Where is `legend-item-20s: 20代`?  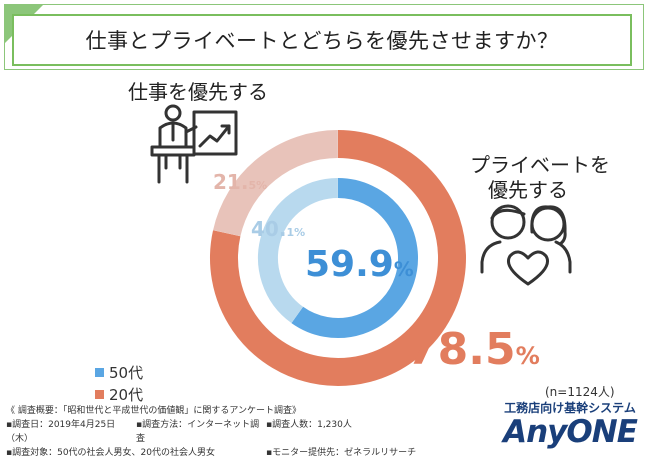 legend-item-20s: 20代 is located at coordinates (119, 395).